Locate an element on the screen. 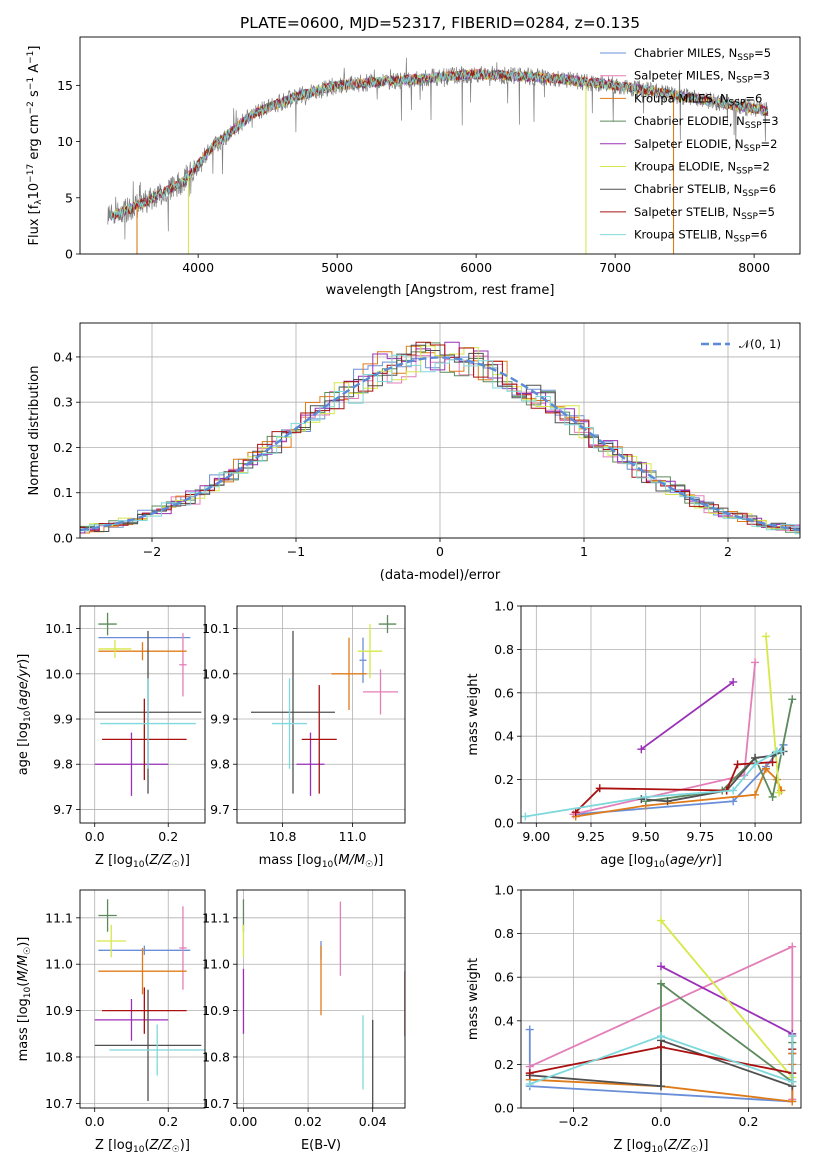  spectrum-legend-label-part: Salpeter STELIB, N is located at coordinates (687, 212).